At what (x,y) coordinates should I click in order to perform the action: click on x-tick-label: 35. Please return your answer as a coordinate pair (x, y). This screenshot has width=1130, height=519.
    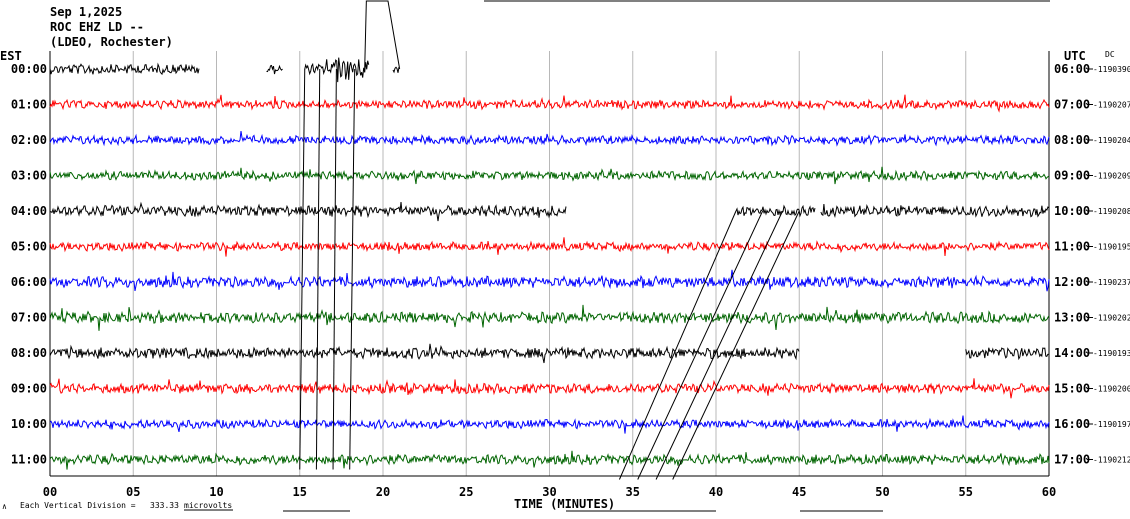
    Looking at the image, I should click on (633, 492).